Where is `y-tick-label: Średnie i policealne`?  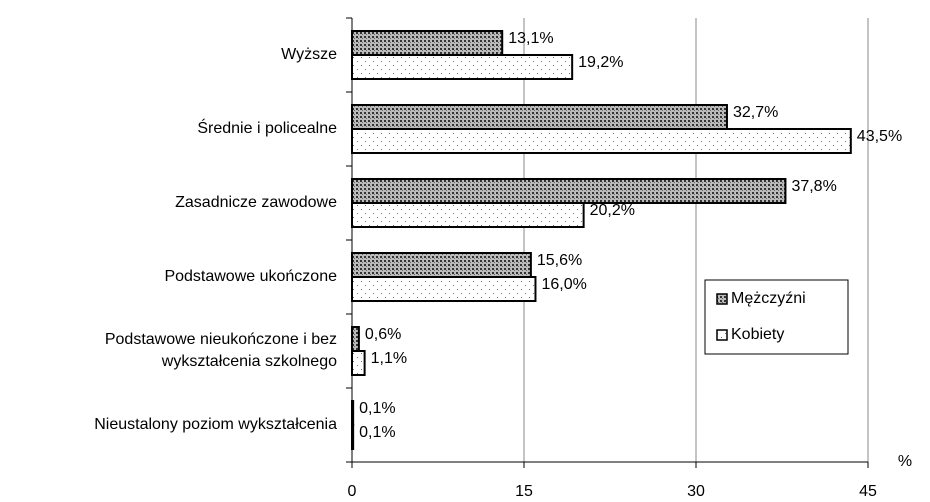 y-tick-label: Średnie i policealne is located at coordinates (267, 127).